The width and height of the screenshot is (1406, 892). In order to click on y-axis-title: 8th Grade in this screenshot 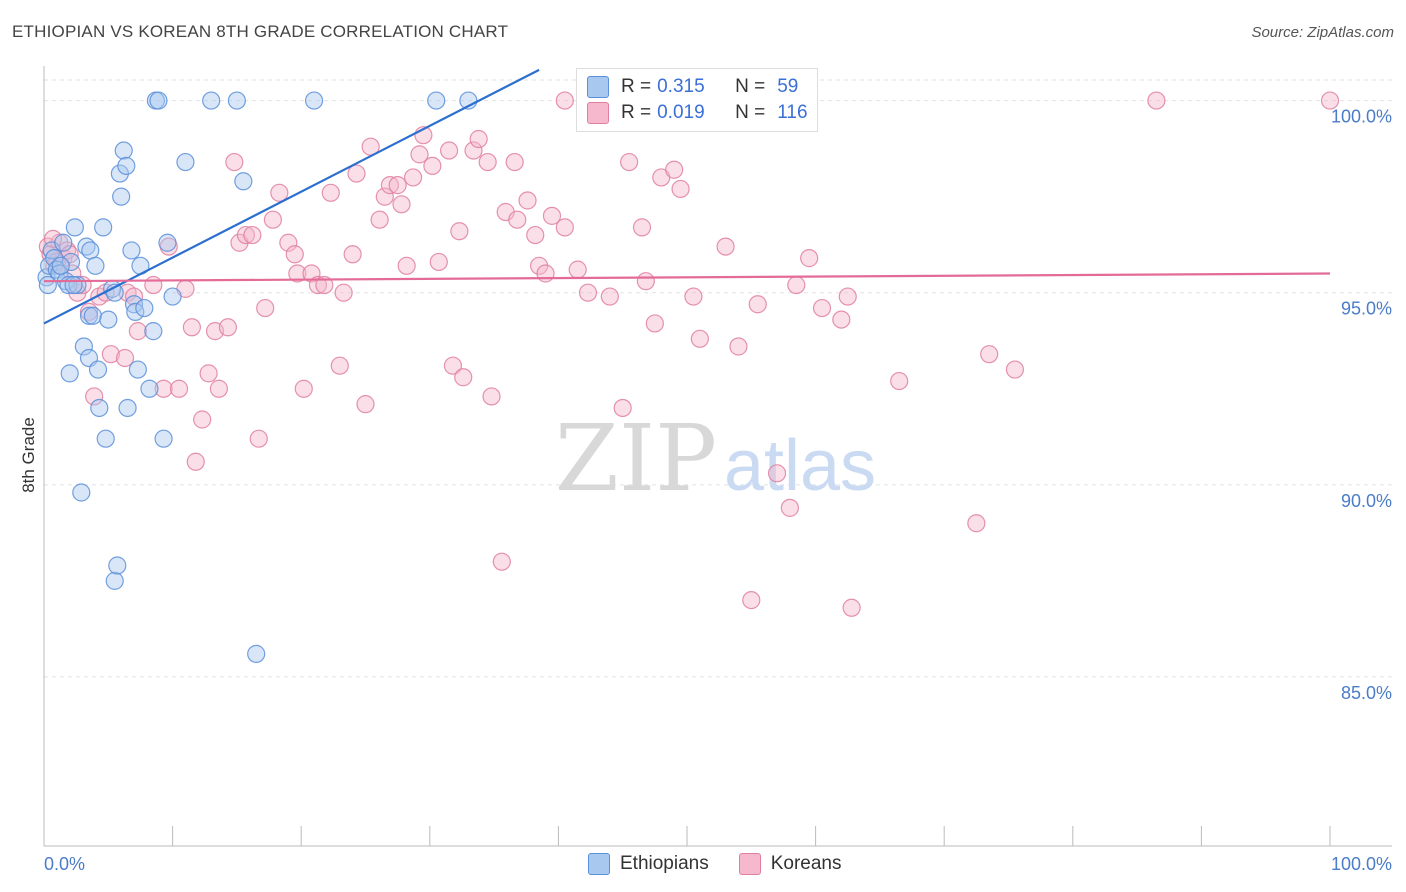, I will do `click(28, 455)`.